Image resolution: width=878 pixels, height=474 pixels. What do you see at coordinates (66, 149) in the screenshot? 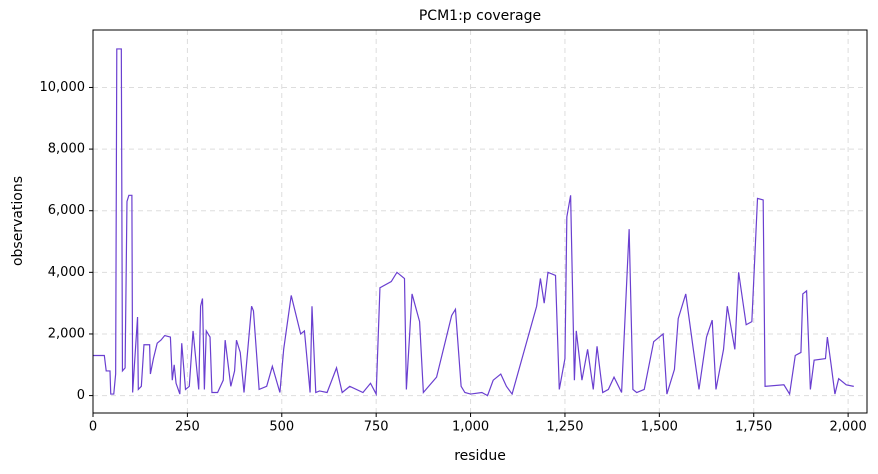
I see `y-tick-label: 8,000` at bounding box center [66, 149].